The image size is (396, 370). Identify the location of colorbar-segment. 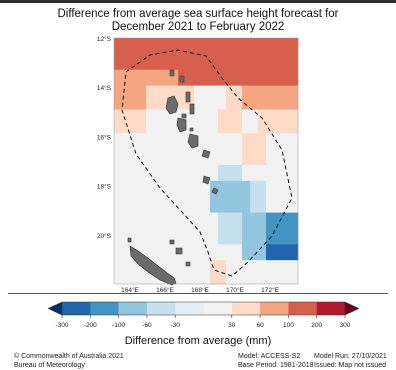
(217, 308).